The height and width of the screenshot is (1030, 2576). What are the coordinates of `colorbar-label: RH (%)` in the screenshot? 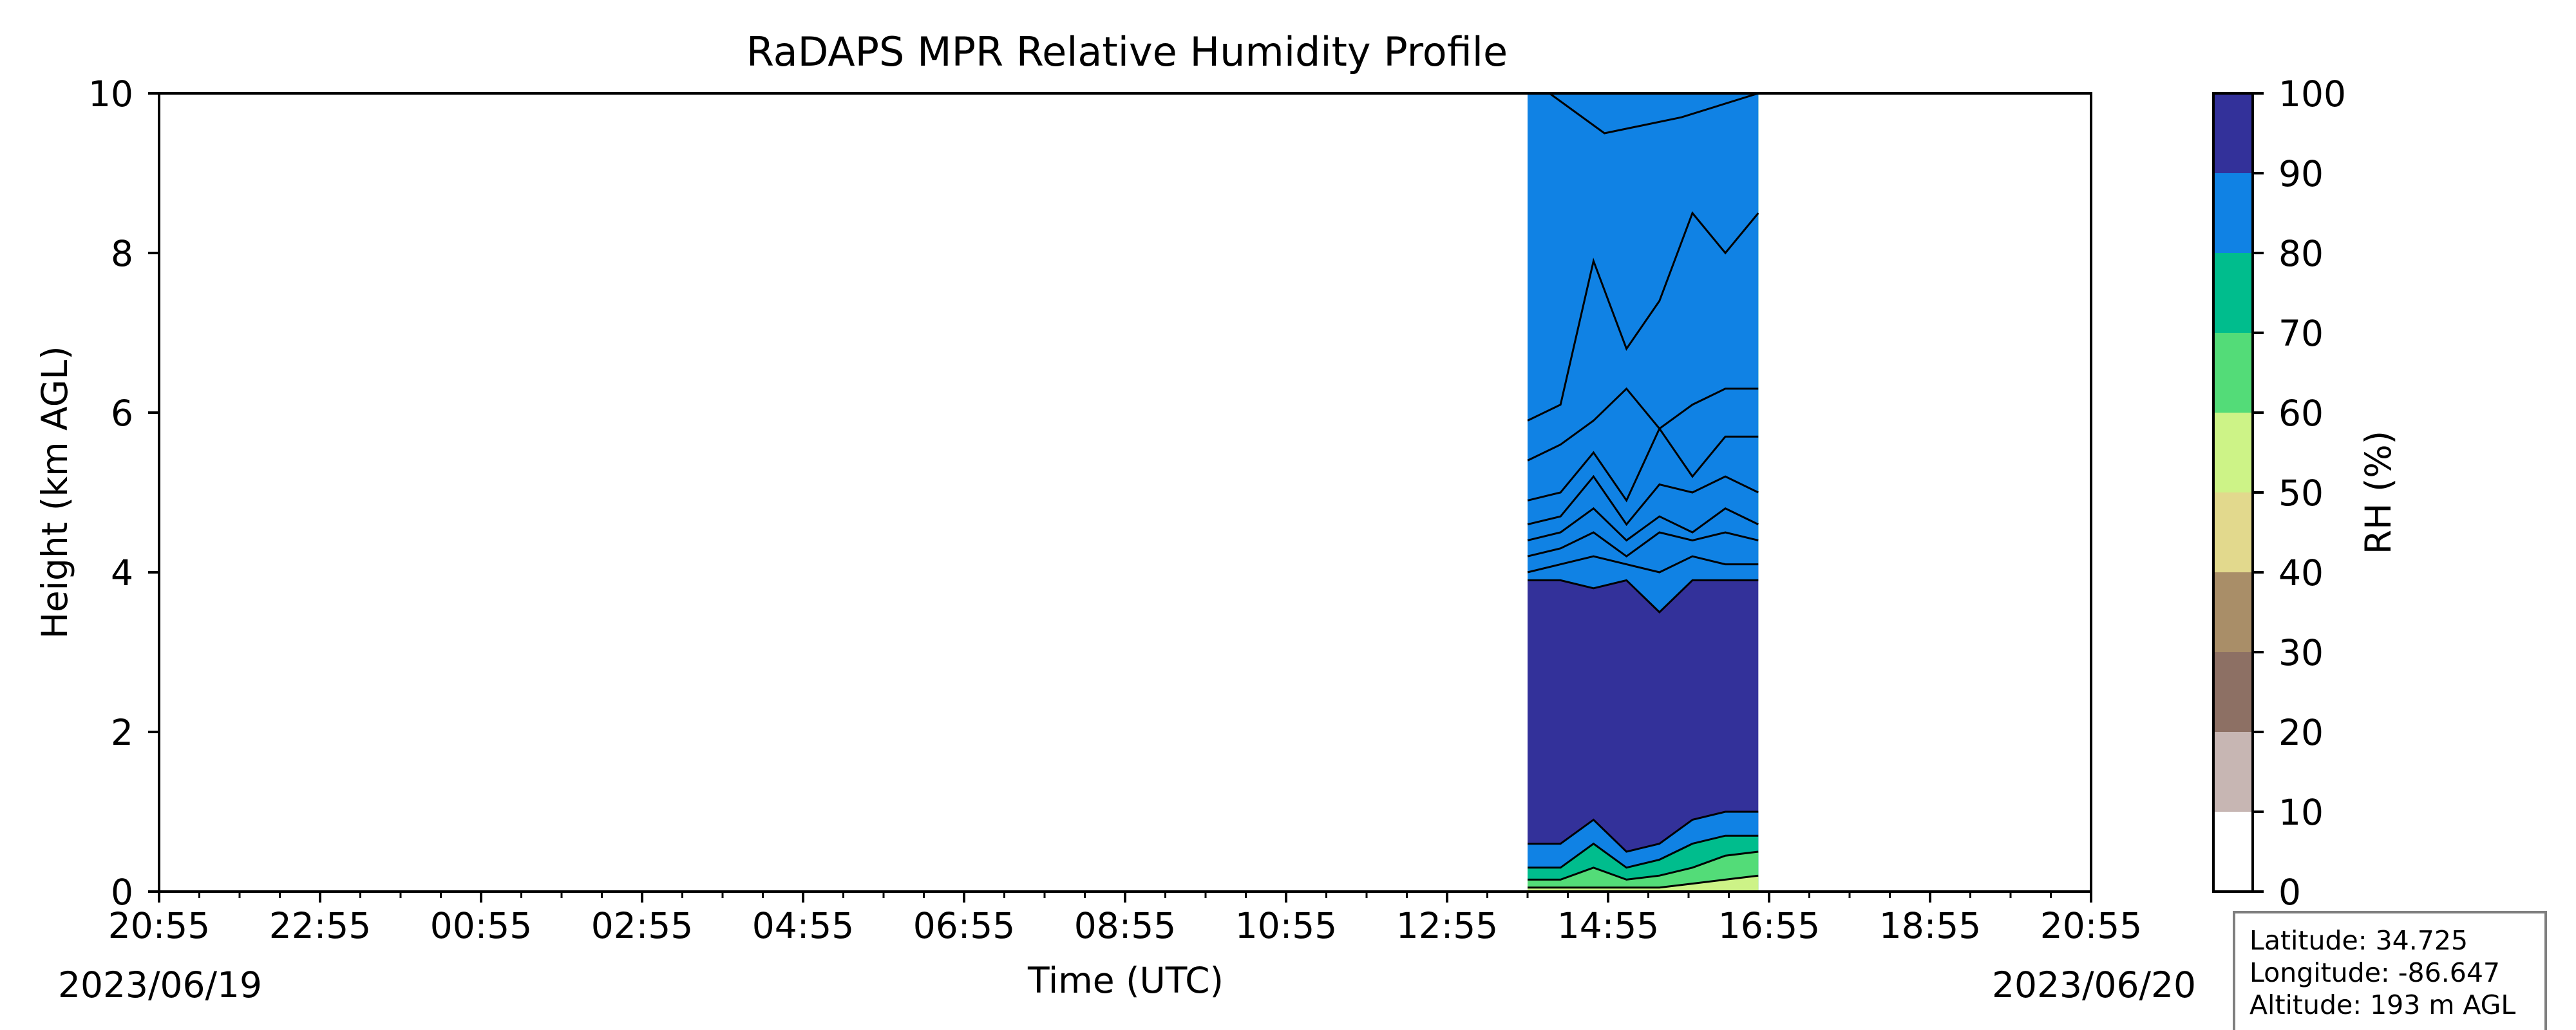 It's located at (2378, 492).